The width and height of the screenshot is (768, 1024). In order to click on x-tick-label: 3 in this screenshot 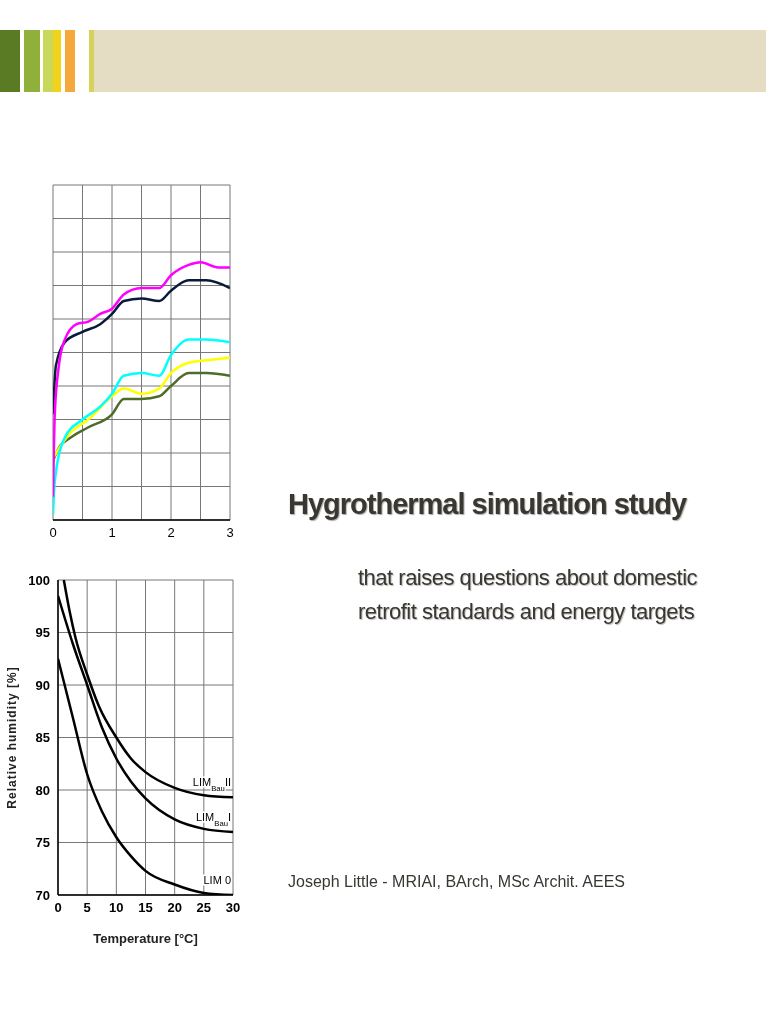, I will do `click(230, 533)`.